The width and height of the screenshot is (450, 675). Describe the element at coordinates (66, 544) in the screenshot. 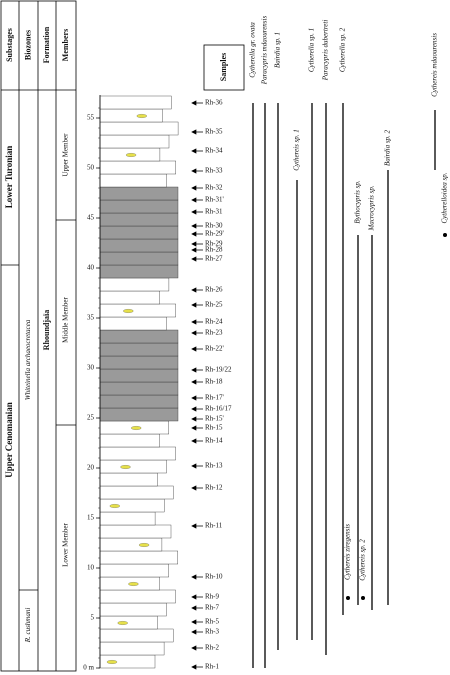

I see `member: Lower Member` at that location.